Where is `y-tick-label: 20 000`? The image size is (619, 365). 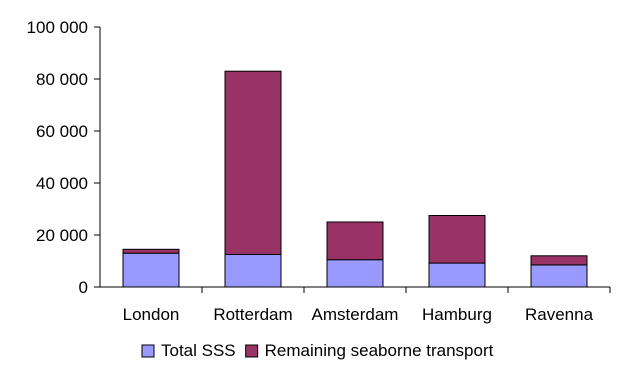 y-tick-label: 20 000 is located at coordinates (62, 235).